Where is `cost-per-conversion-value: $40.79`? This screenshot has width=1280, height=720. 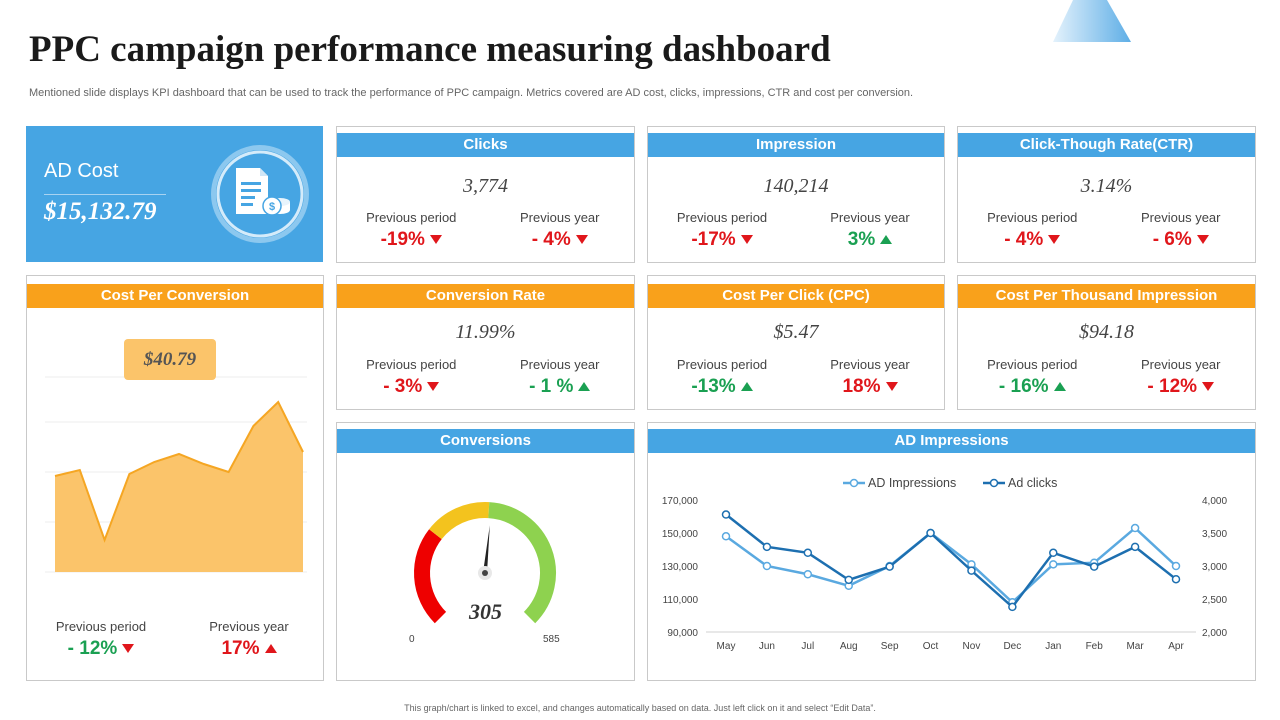
cost-per-conversion-value: $40.79 is located at coordinates (170, 359).